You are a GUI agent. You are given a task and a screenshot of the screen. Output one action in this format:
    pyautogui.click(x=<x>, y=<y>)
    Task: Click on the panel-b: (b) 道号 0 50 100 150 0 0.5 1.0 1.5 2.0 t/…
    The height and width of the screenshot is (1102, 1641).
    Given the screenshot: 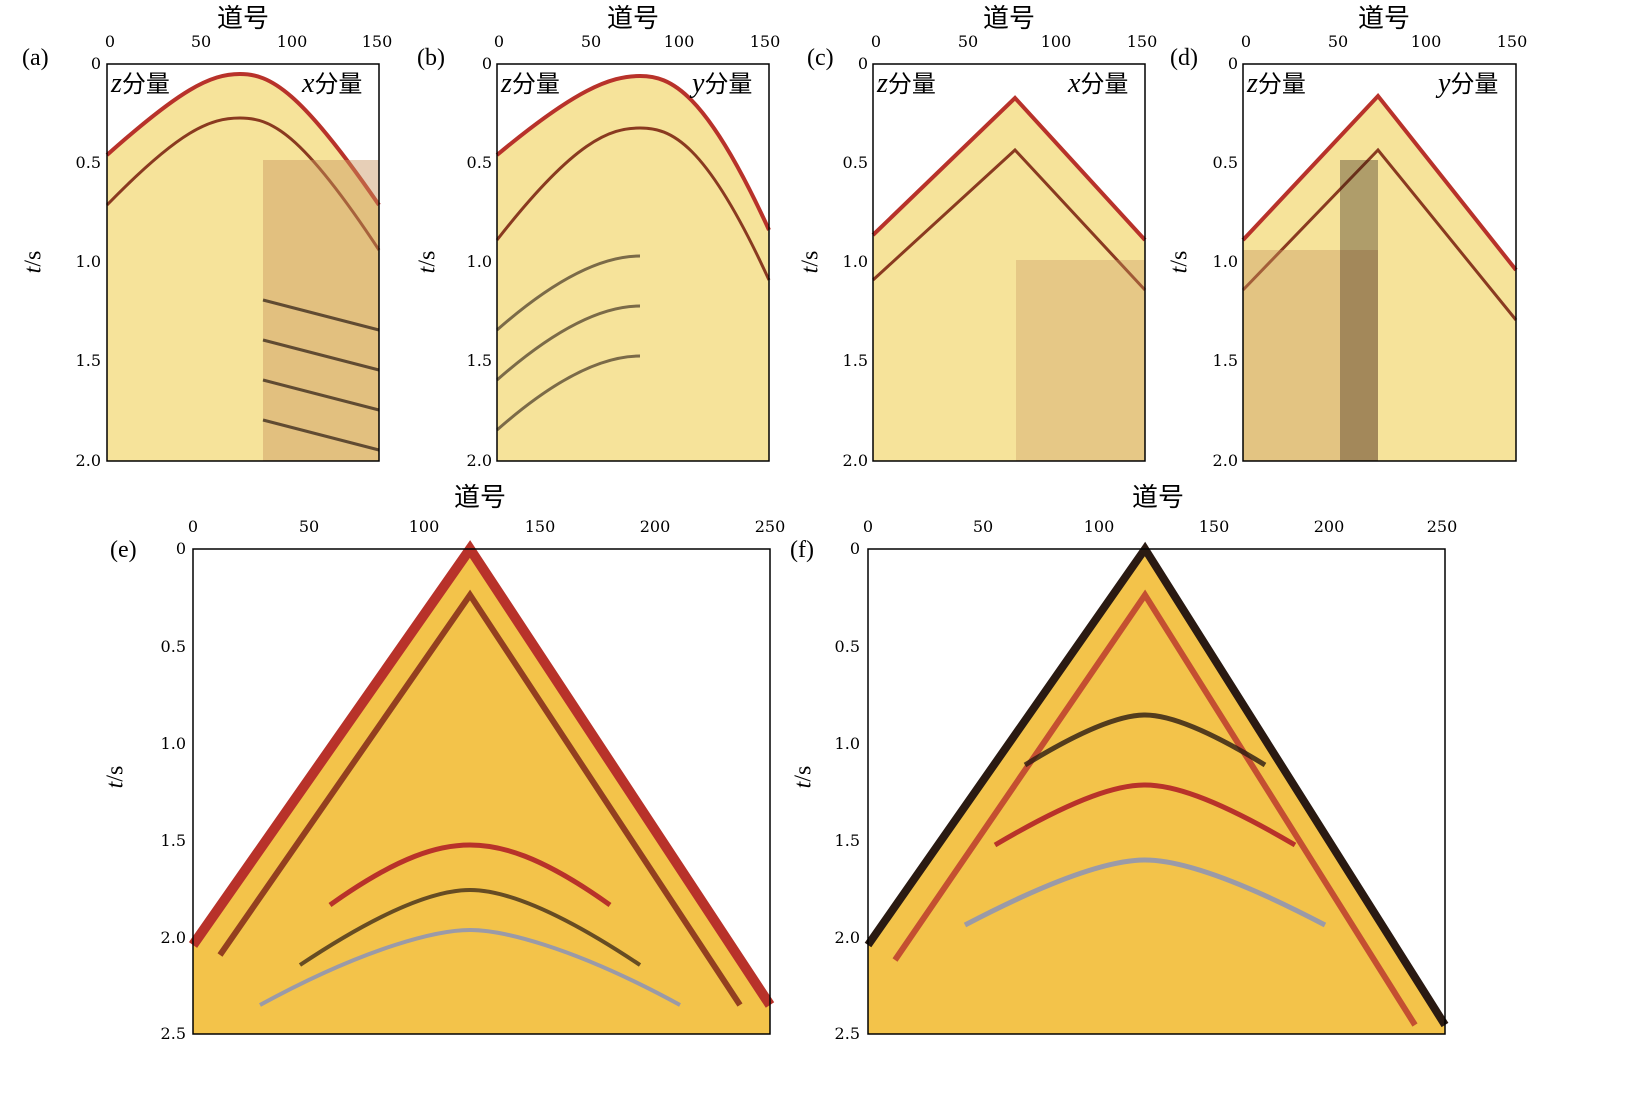 What is the action you would take?
    pyautogui.click(x=600, y=250)
    